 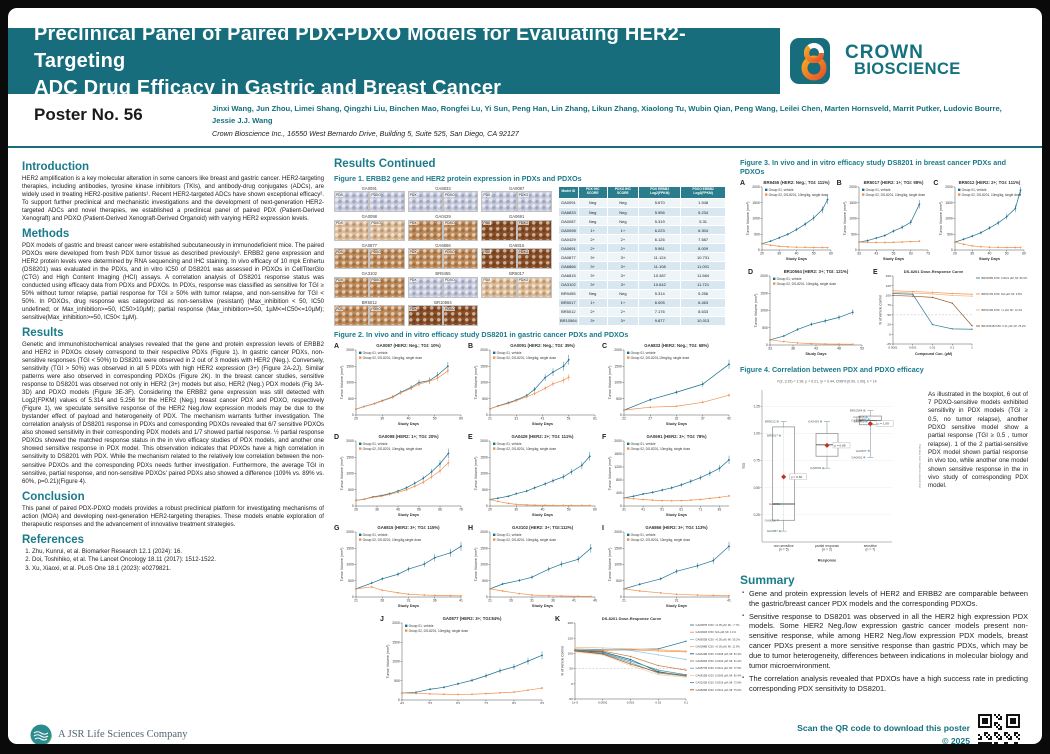 I want to click on svg-text: -25, so click(x=888, y=344).